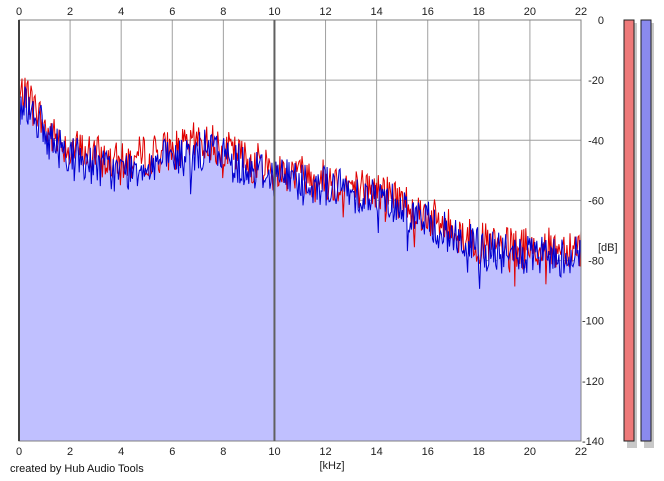 The width and height of the screenshot is (664, 481). What do you see at coordinates (428, 452) in the screenshot?
I see `x-tick-bottom-8: 16` at bounding box center [428, 452].